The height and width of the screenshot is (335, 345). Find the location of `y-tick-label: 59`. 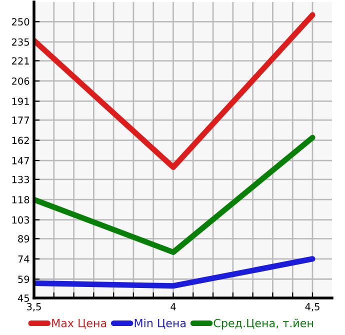

y-tick-label: 59 is located at coordinates (24, 279).